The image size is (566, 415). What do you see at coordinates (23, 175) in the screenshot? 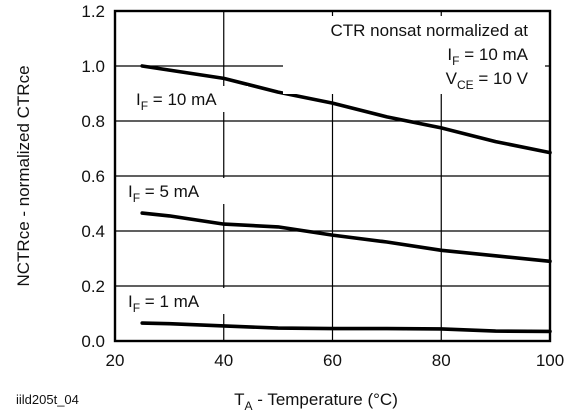
I see `y-axis-label: NCTRce - normalized CTRce` at bounding box center [23, 175].